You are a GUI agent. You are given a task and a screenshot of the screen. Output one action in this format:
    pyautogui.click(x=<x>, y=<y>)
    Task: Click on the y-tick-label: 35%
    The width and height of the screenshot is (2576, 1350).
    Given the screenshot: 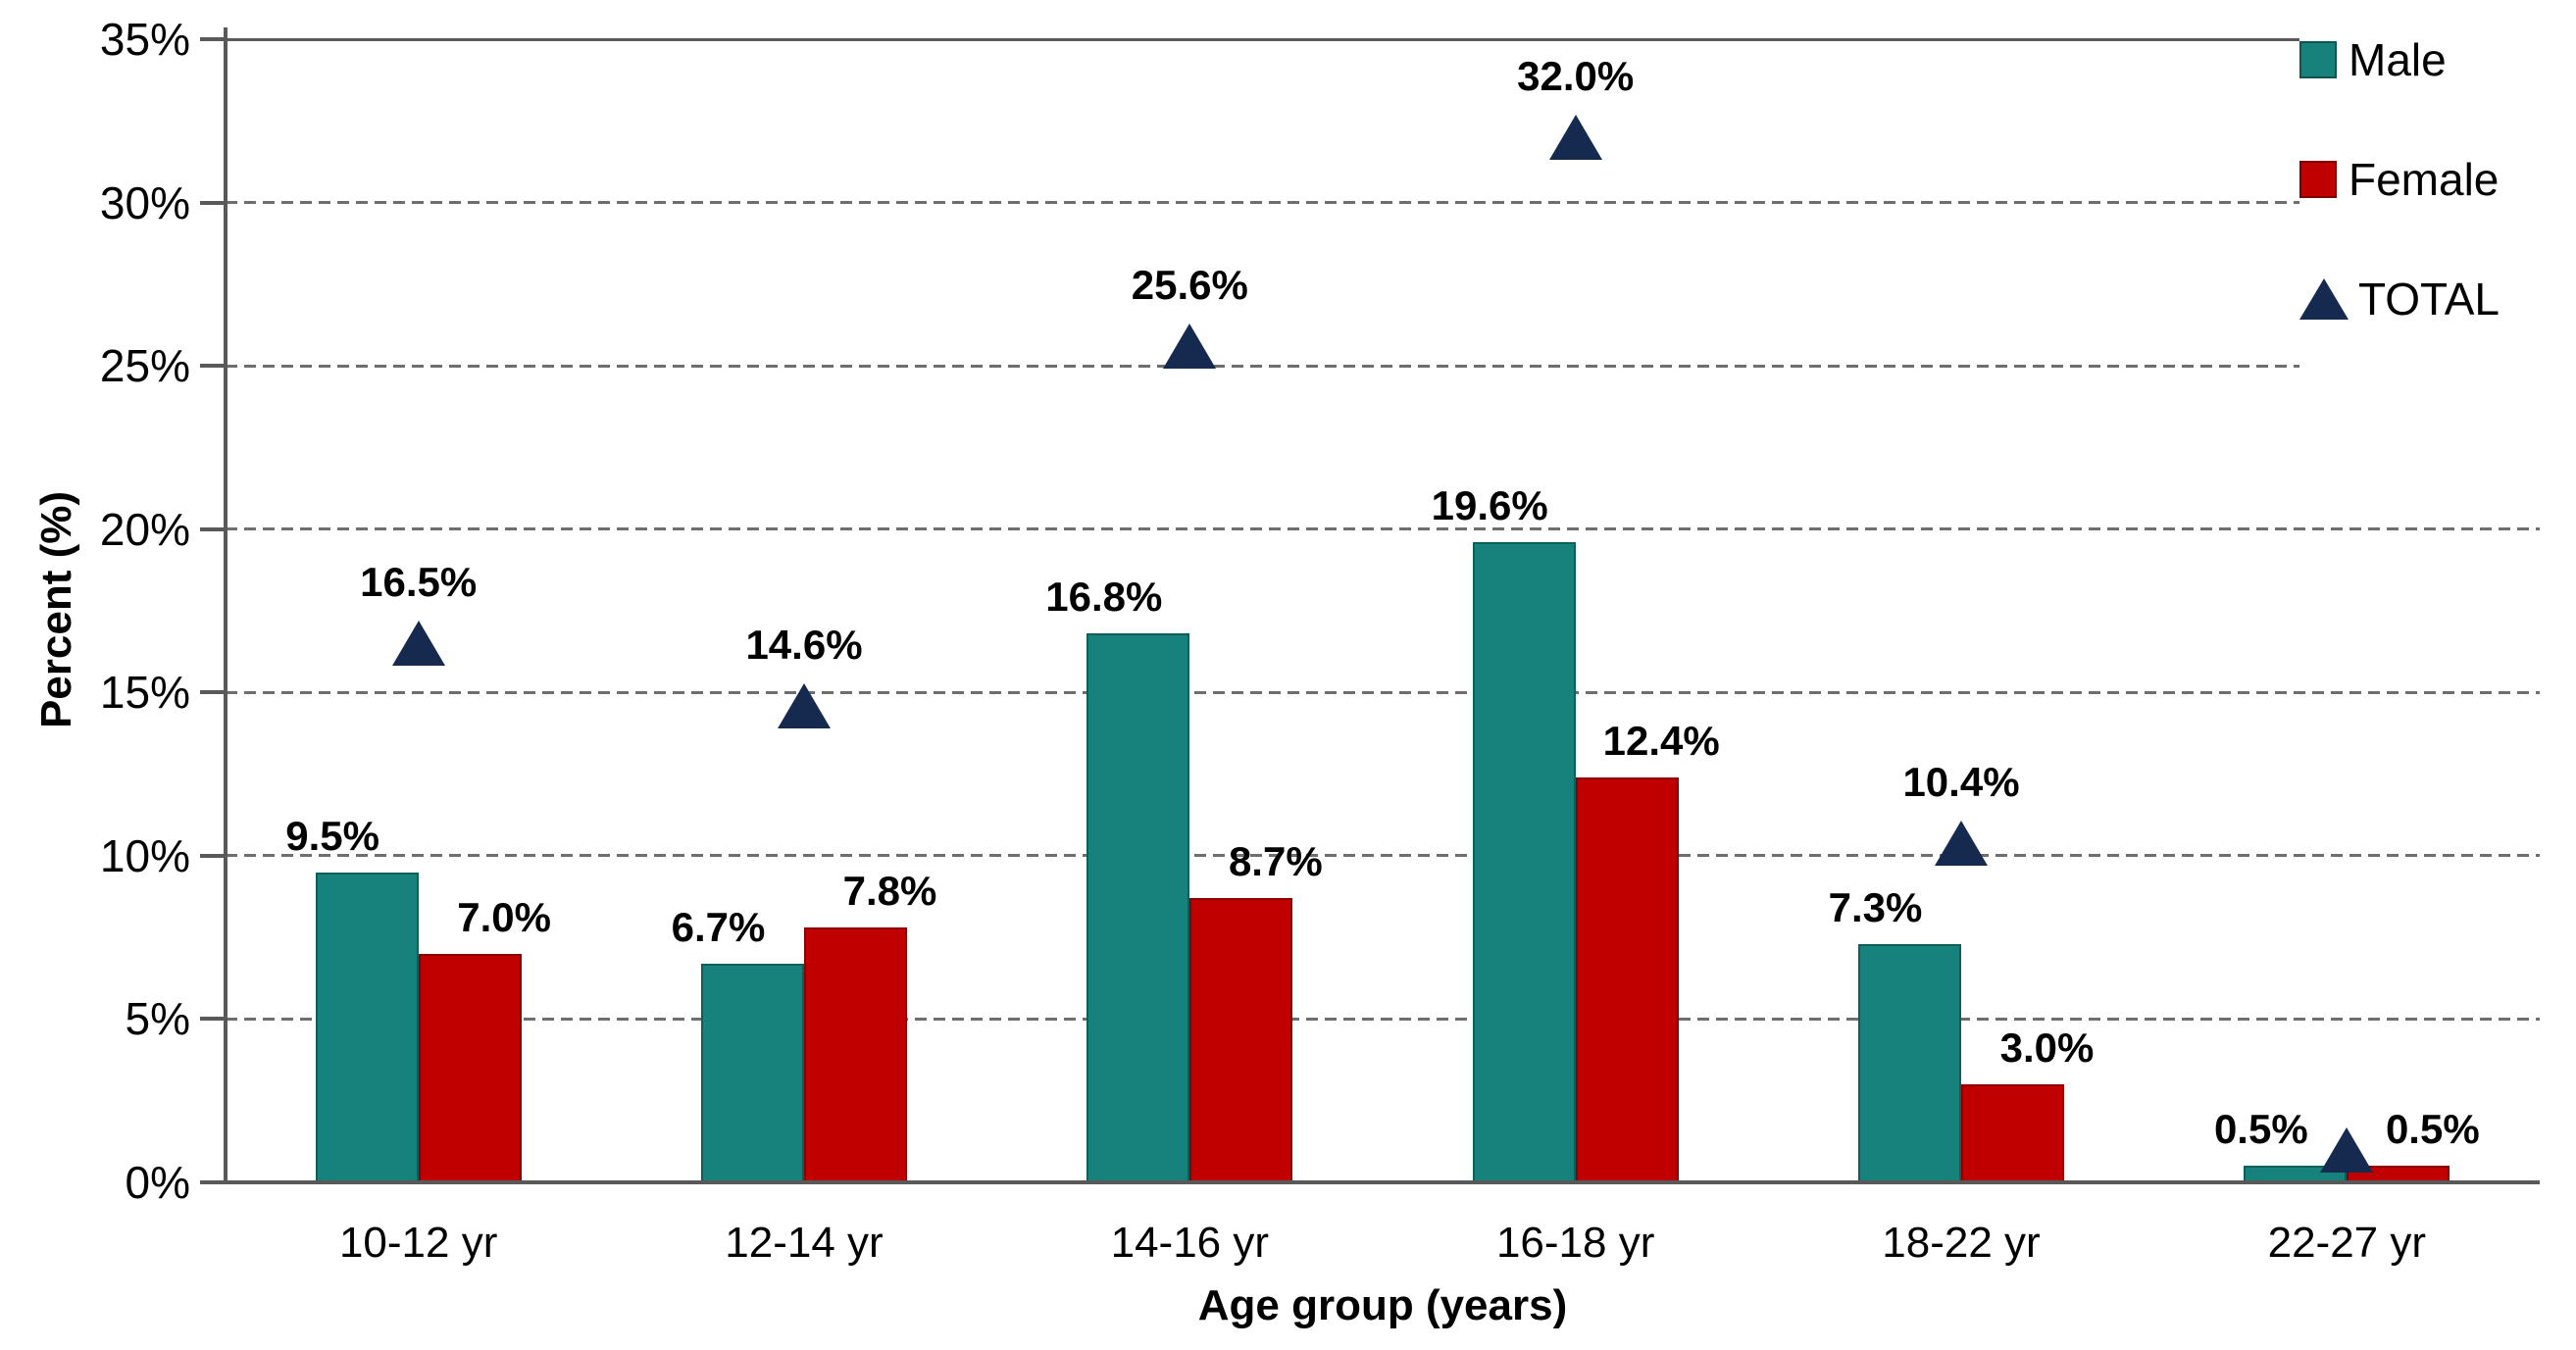 What is the action you would take?
    pyautogui.click(x=144, y=39)
    